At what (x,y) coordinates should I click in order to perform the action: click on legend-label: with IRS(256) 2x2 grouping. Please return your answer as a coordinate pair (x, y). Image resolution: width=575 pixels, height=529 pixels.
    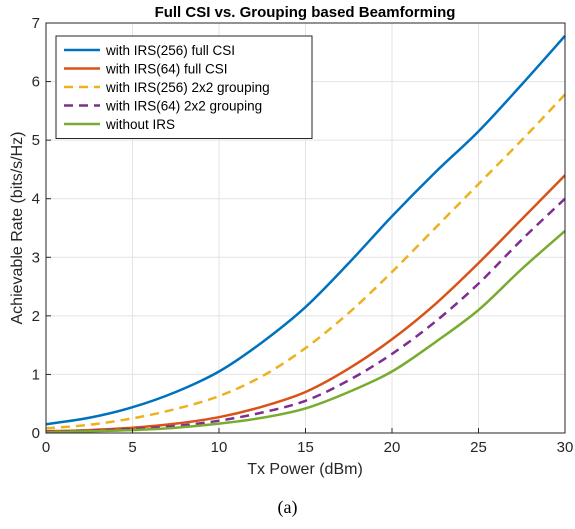
    Looking at the image, I should click on (187, 87).